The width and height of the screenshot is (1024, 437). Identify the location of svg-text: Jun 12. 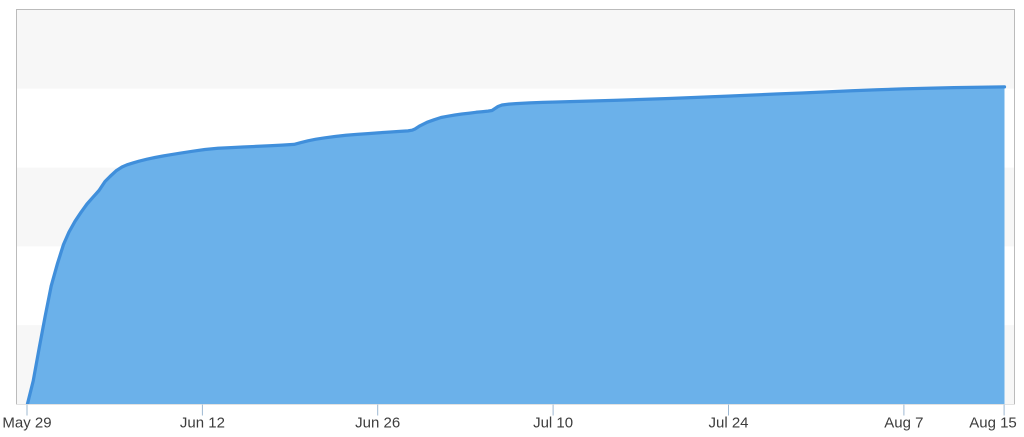
(202, 423).